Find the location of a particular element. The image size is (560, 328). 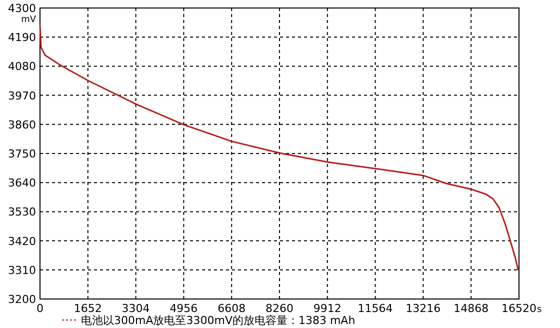

y-tick-label: 3310 is located at coordinates (22, 270).